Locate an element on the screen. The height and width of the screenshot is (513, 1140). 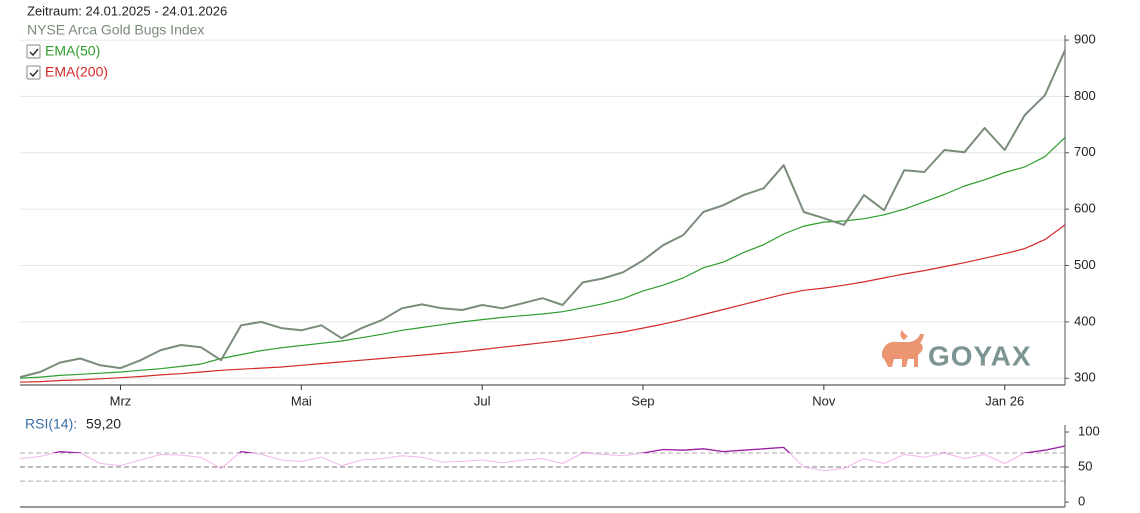
y-tick-label: 500 is located at coordinates (1085, 264).